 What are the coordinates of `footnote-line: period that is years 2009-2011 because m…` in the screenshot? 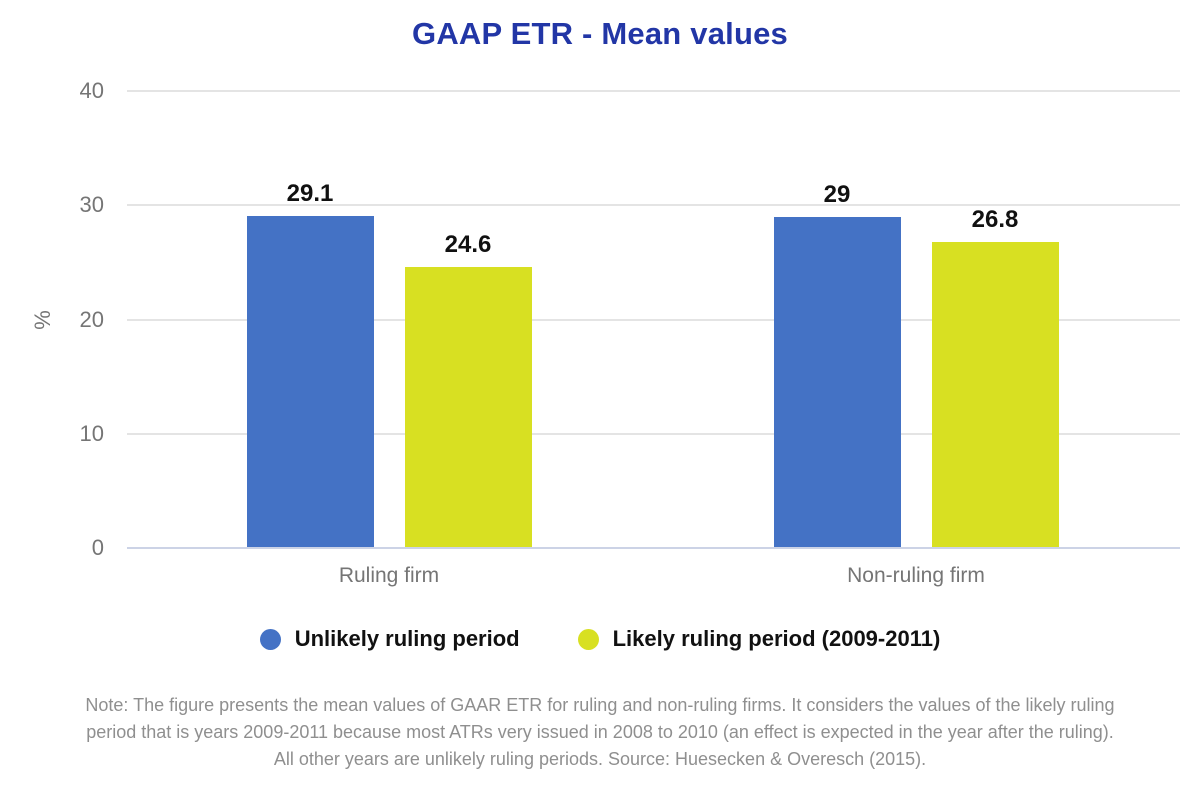 It's located at (600, 732).